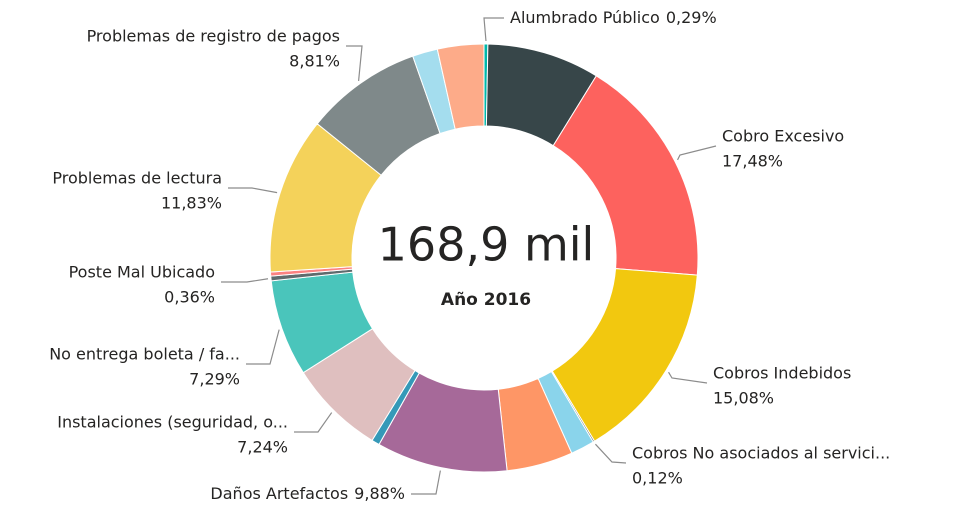  What do you see at coordinates (585, 17) in the screenshot?
I see `slice-name: Alumbrado Público` at bounding box center [585, 17].